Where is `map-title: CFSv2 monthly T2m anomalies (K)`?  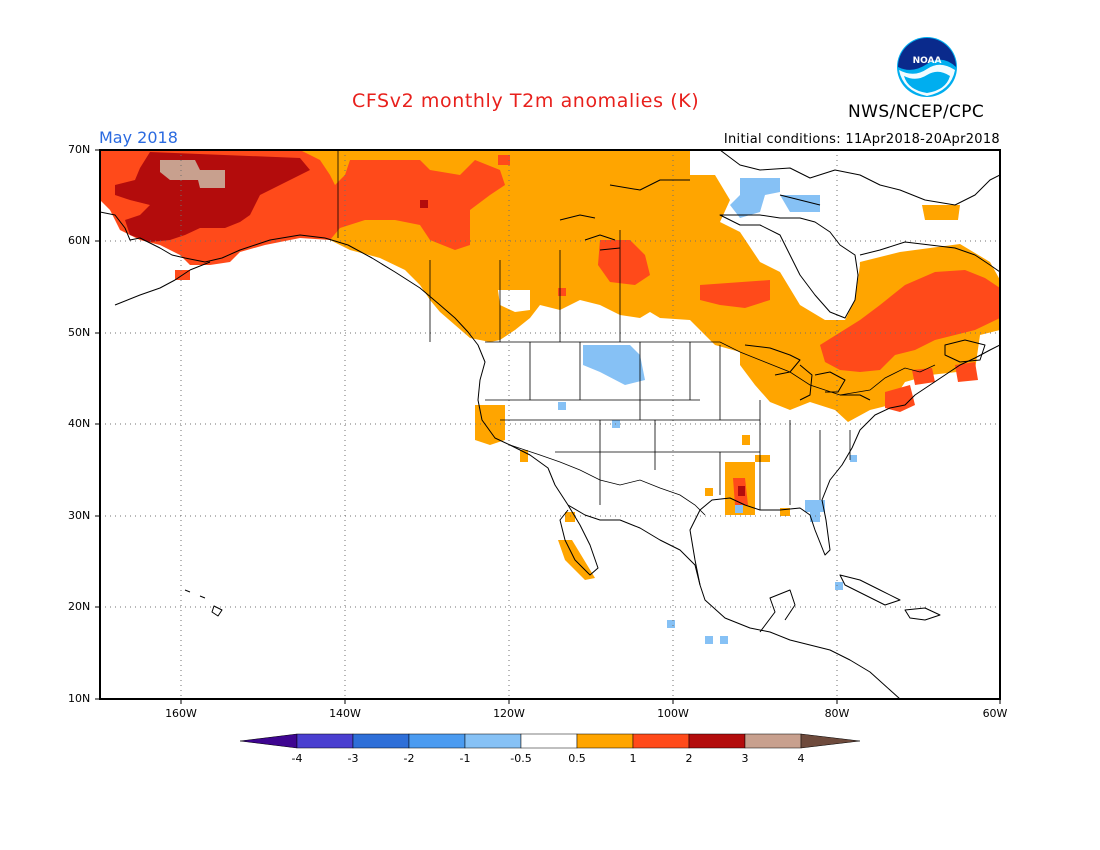 map-title: CFSv2 monthly T2m anomalies (K) is located at coordinates (526, 101).